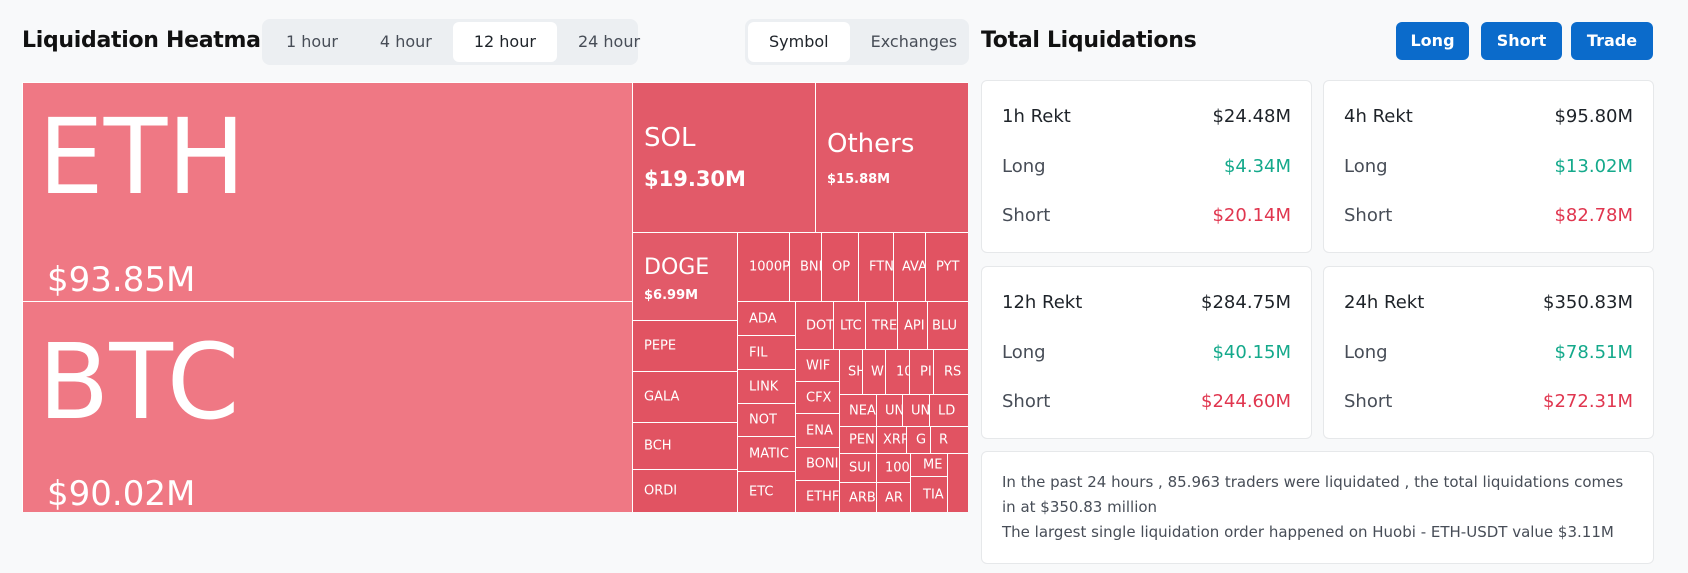 Image resolution: width=1688 pixels, height=573 pixels. Describe the element at coordinates (897, 372) in the screenshot. I see `heatmap-cell-10: 10` at that location.